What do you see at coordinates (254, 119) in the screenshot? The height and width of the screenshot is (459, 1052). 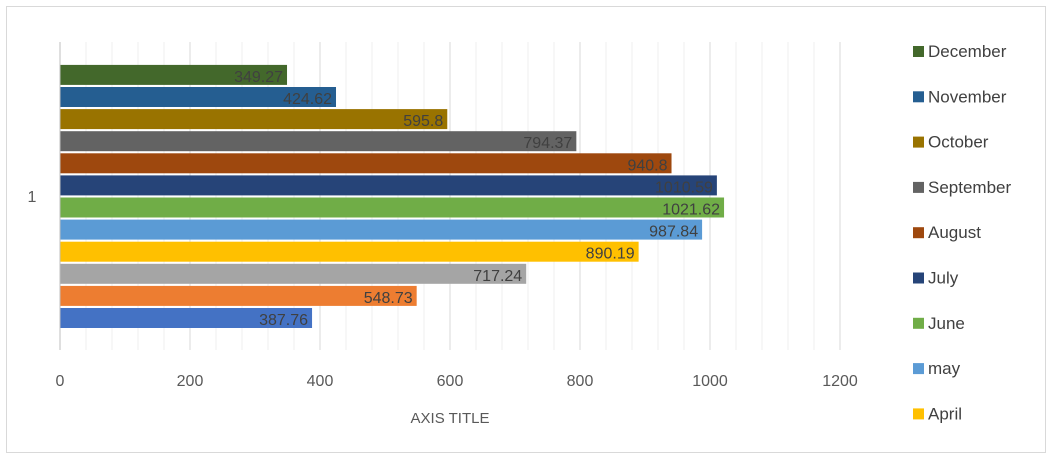 I see `bar-october` at bounding box center [254, 119].